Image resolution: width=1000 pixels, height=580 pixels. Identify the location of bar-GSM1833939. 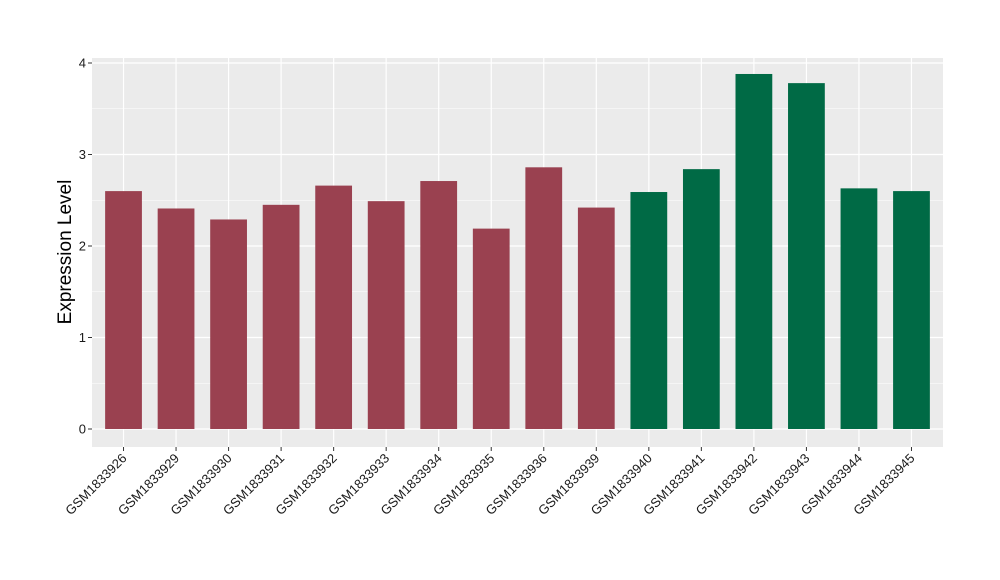
(596, 318).